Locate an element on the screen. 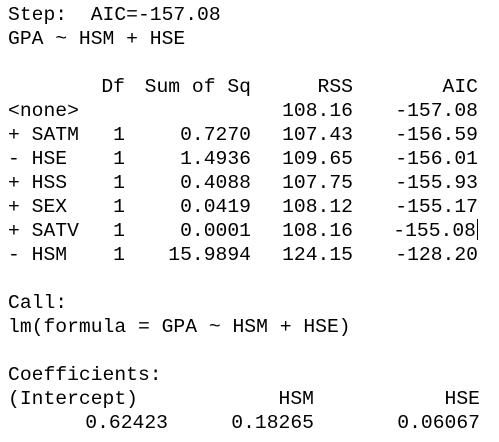 The image size is (499, 442). term-cell: + HSS is located at coordinates (54, 183).